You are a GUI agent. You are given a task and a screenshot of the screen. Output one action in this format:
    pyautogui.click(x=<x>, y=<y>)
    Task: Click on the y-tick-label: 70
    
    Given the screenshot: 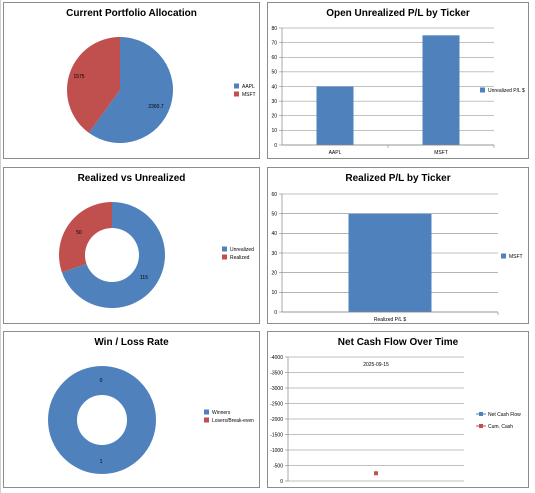 What is the action you would take?
    pyautogui.click(x=274, y=43)
    